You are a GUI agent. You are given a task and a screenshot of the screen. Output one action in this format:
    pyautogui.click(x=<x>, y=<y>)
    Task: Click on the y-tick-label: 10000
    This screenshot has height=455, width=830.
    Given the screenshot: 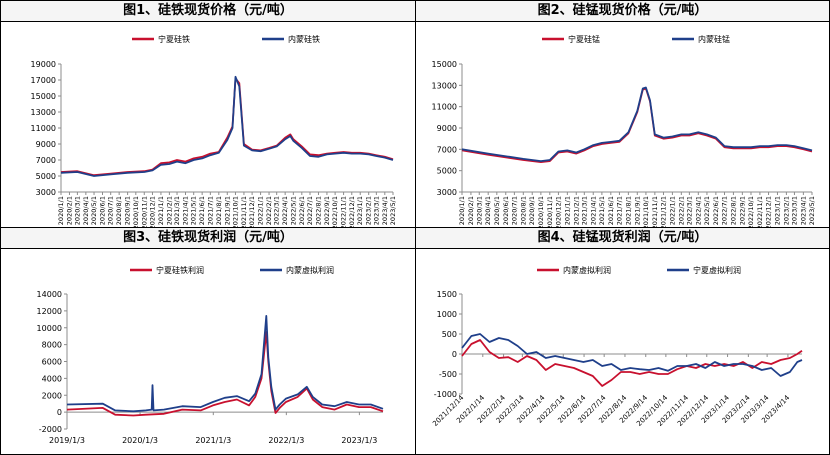 What is the action you would take?
    pyautogui.click(x=49, y=328)
    